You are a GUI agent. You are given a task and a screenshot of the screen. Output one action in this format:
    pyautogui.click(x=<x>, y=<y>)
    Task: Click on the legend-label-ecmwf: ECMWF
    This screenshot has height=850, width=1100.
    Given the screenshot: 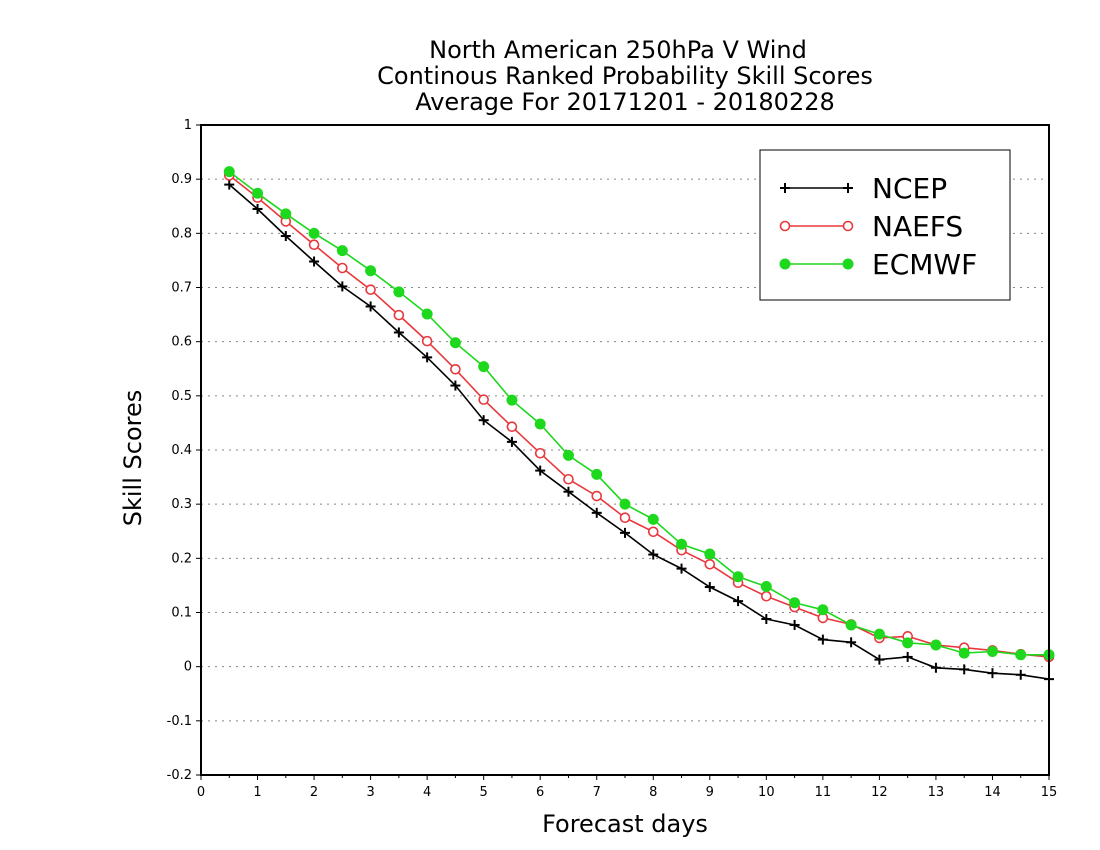 What is the action you would take?
    pyautogui.click(x=924, y=264)
    